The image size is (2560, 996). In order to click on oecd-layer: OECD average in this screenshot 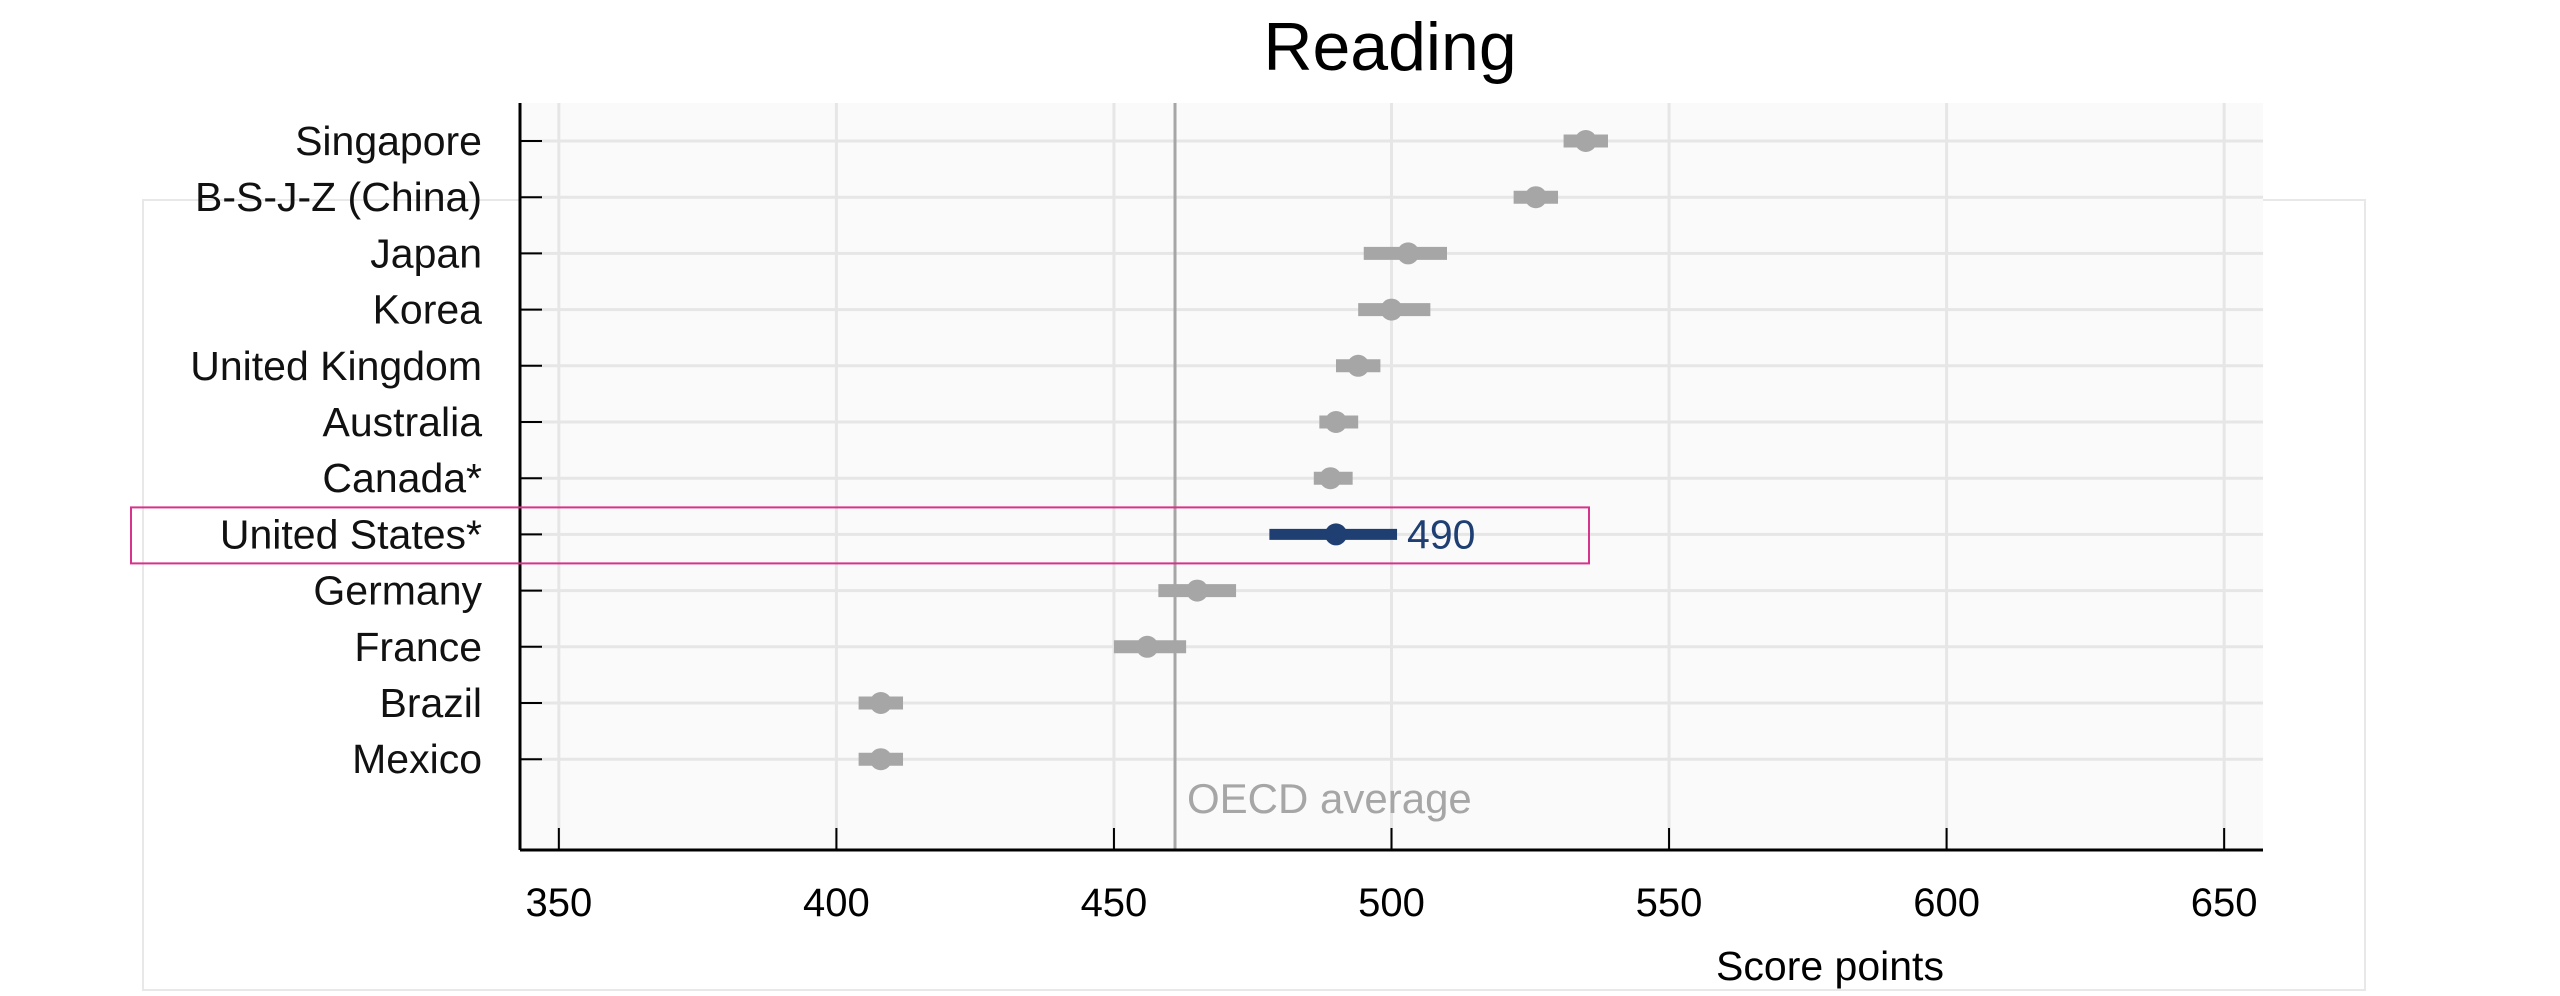, I will do `click(1322, 476)`.